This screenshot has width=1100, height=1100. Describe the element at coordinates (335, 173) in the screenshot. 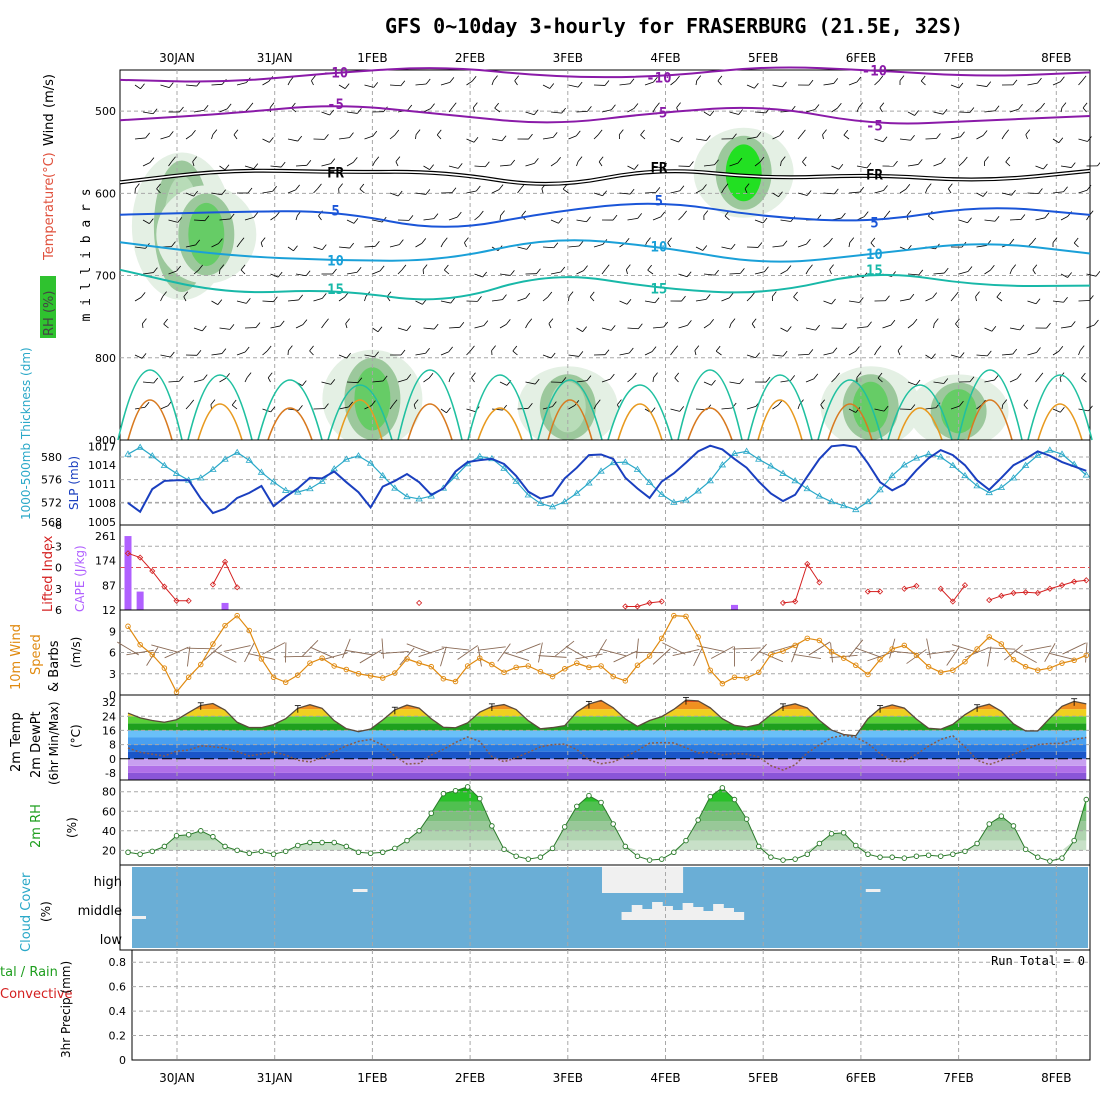

I see `temp-contour-label-0-0: FR` at that location.